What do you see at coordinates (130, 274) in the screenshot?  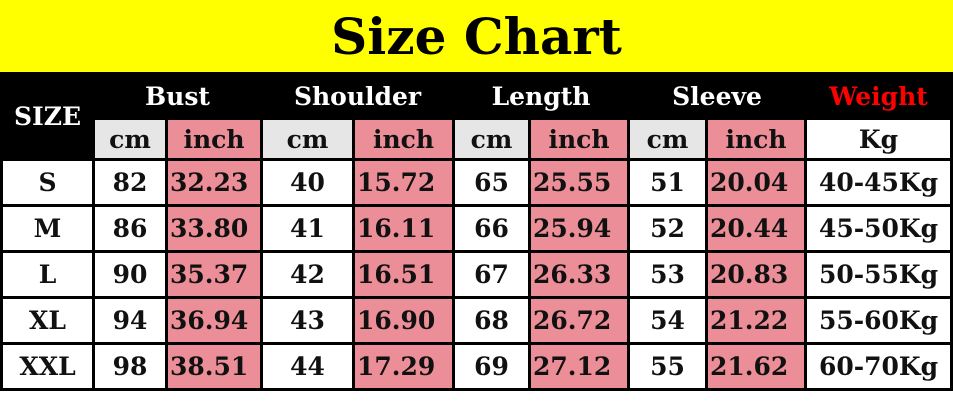 I see `cell-bust-cm: 90` at bounding box center [130, 274].